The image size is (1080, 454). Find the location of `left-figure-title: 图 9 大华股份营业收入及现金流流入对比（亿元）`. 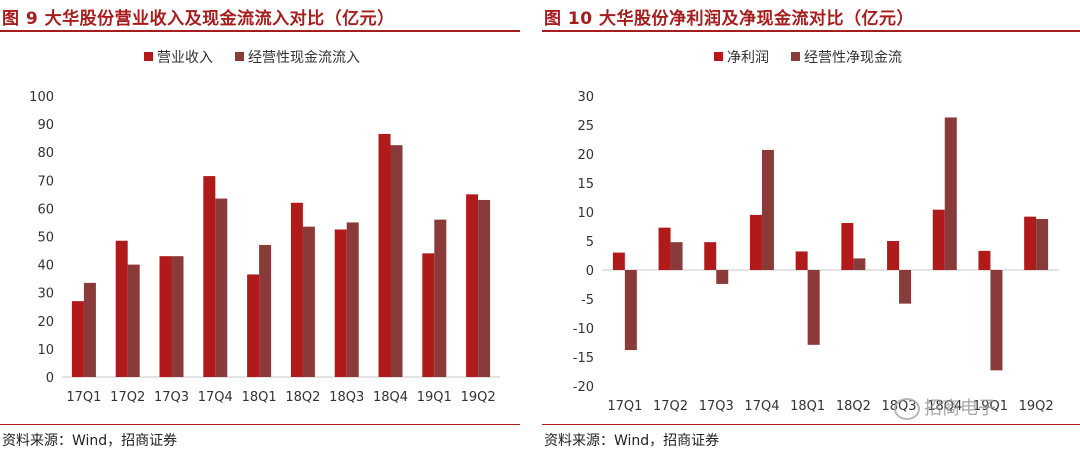

left-figure-title: 图 9 大华股份营业收入及现金流流入对比（亿元） is located at coordinates (198, 19).